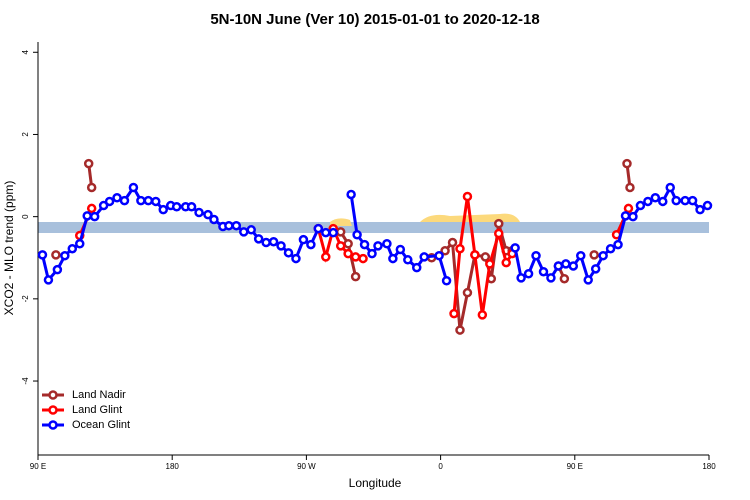 The height and width of the screenshot is (500, 750). What do you see at coordinates (375, 483) in the screenshot?
I see `x-axis-label: Longitude` at bounding box center [375, 483].